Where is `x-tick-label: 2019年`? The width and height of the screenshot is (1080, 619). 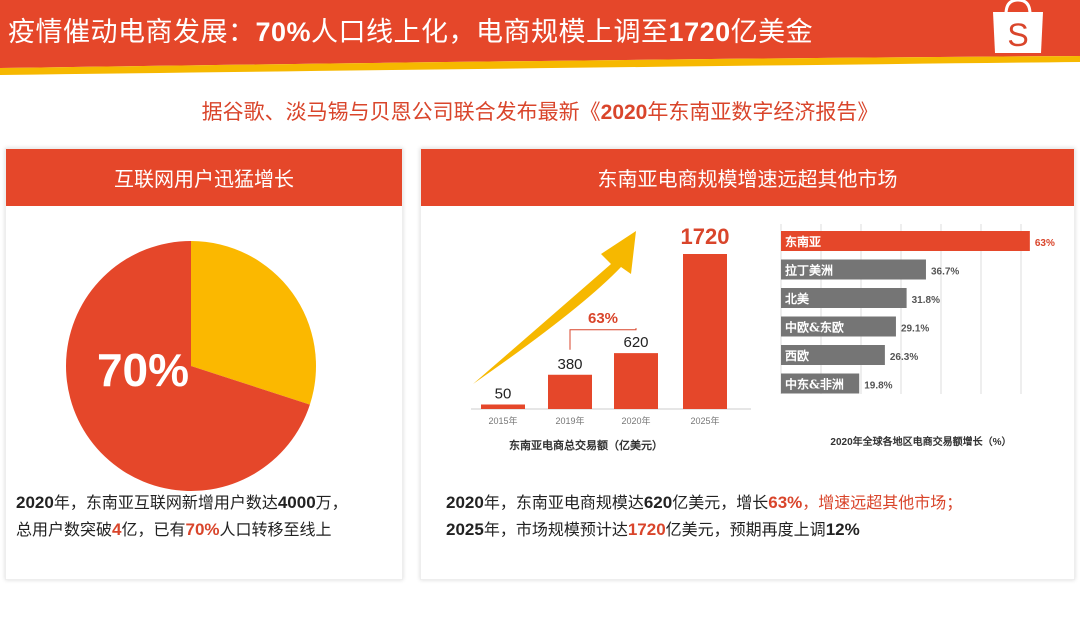
x-tick-label: 2019年 is located at coordinates (569, 420).